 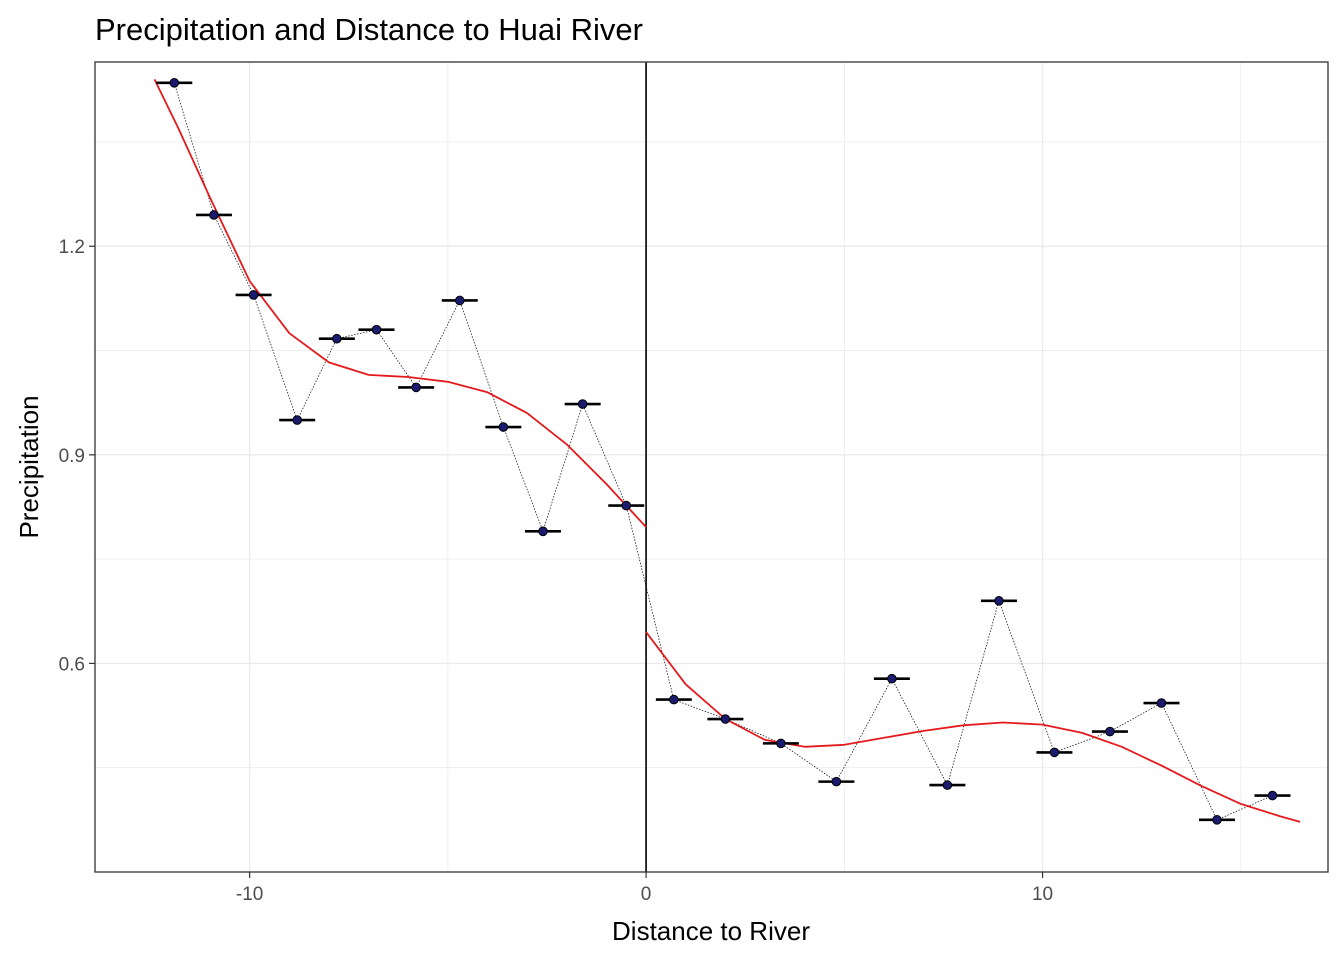 What do you see at coordinates (369, 29) in the screenshot?
I see `chart-title: Precipitation and Distance to Huai River` at bounding box center [369, 29].